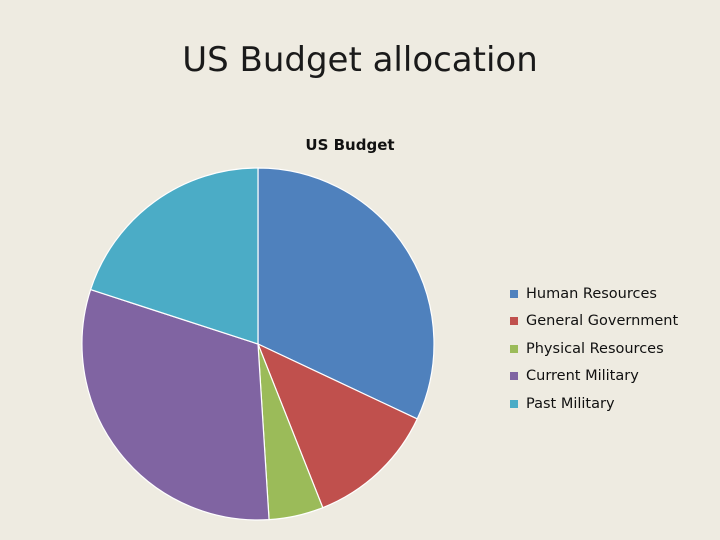 The height and width of the screenshot is (540, 720). What do you see at coordinates (174, 256) in the screenshot?
I see `pie-slice-past-military` at bounding box center [174, 256].